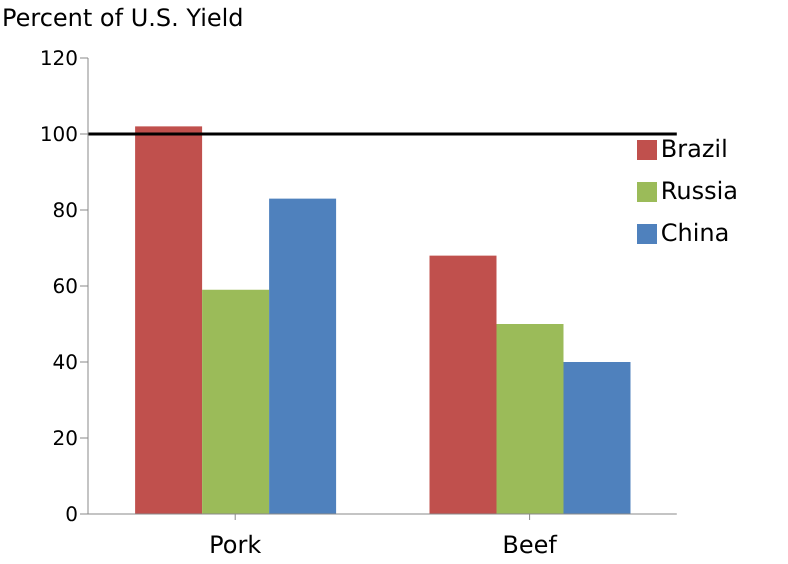 The height and width of the screenshot is (564, 788). What do you see at coordinates (235, 545) in the screenshot?
I see `x-tick-label: Pork` at bounding box center [235, 545].